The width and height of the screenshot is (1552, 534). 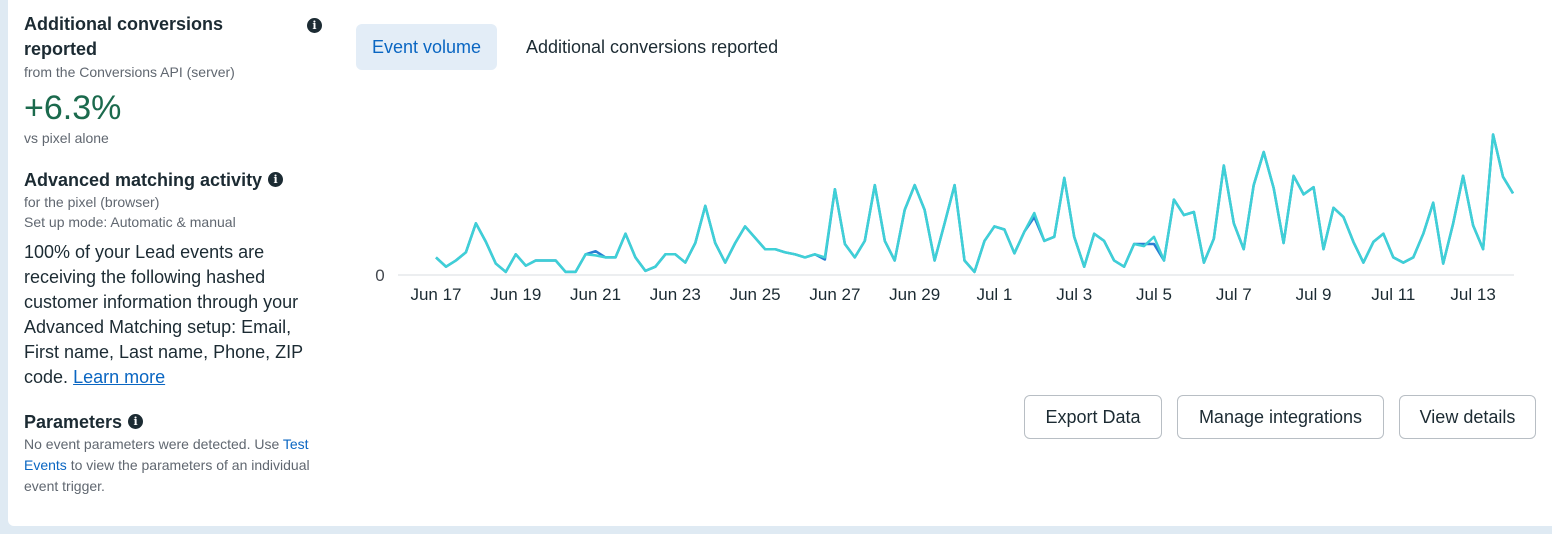 I want to click on x-tick-label: Jun 27, so click(x=834, y=294).